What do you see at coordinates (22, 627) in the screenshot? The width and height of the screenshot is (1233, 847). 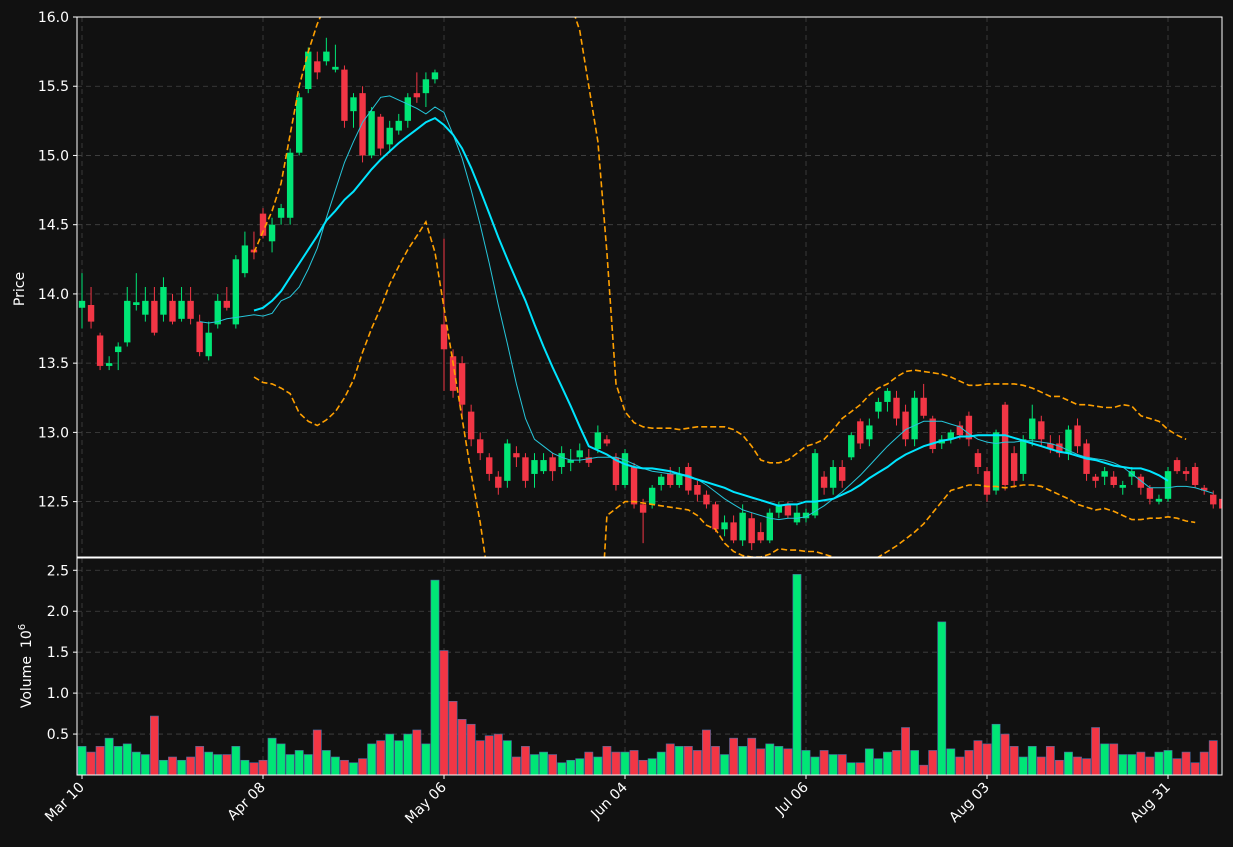 I see `volume-axis-exponent: 6` at bounding box center [22, 627].